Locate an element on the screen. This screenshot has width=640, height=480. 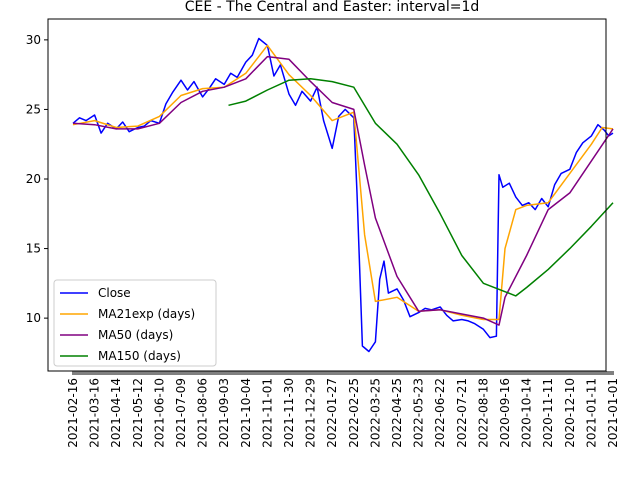
y-tick-label: 25 is located at coordinates (33, 109).